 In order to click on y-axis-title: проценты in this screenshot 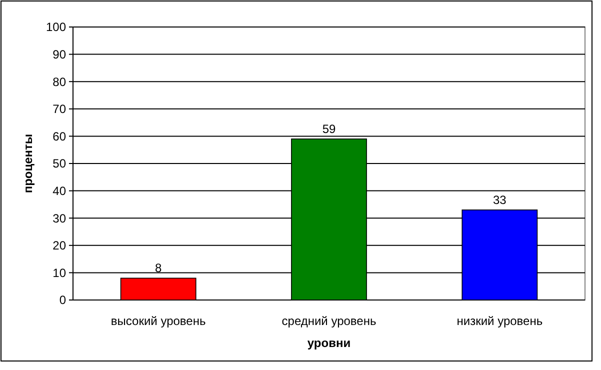, I will do `click(28, 164)`.